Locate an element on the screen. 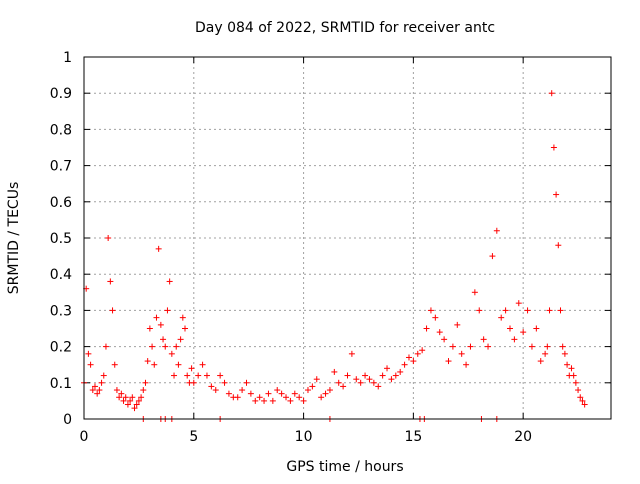  x-tick-label: 5 is located at coordinates (193, 437).